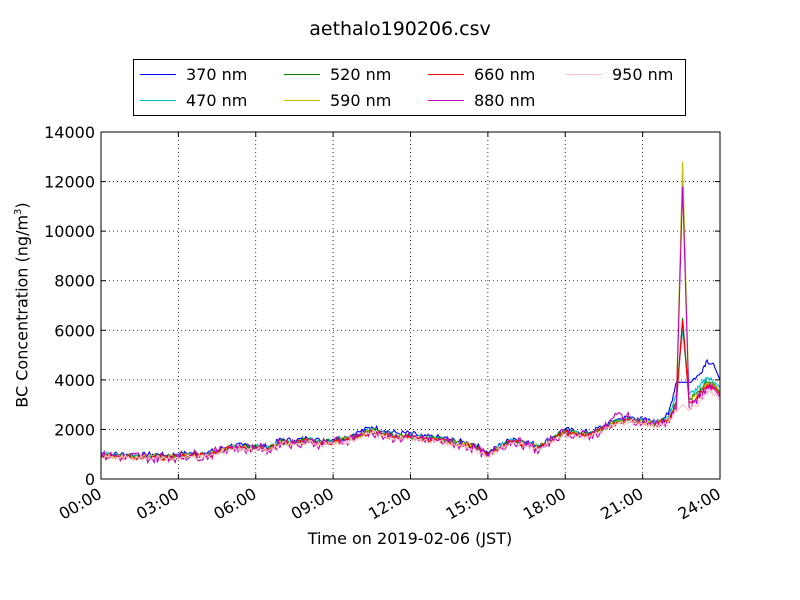 This screenshot has height=600, width=800. What do you see at coordinates (544, 504) in the screenshot?
I see `x-tick-label: 18:00` at bounding box center [544, 504].